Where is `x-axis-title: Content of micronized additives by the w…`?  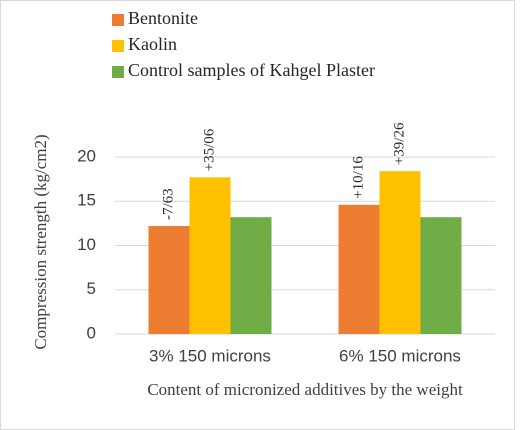
x-axis-title: Content of micronized additives by the w… is located at coordinates (305, 389).